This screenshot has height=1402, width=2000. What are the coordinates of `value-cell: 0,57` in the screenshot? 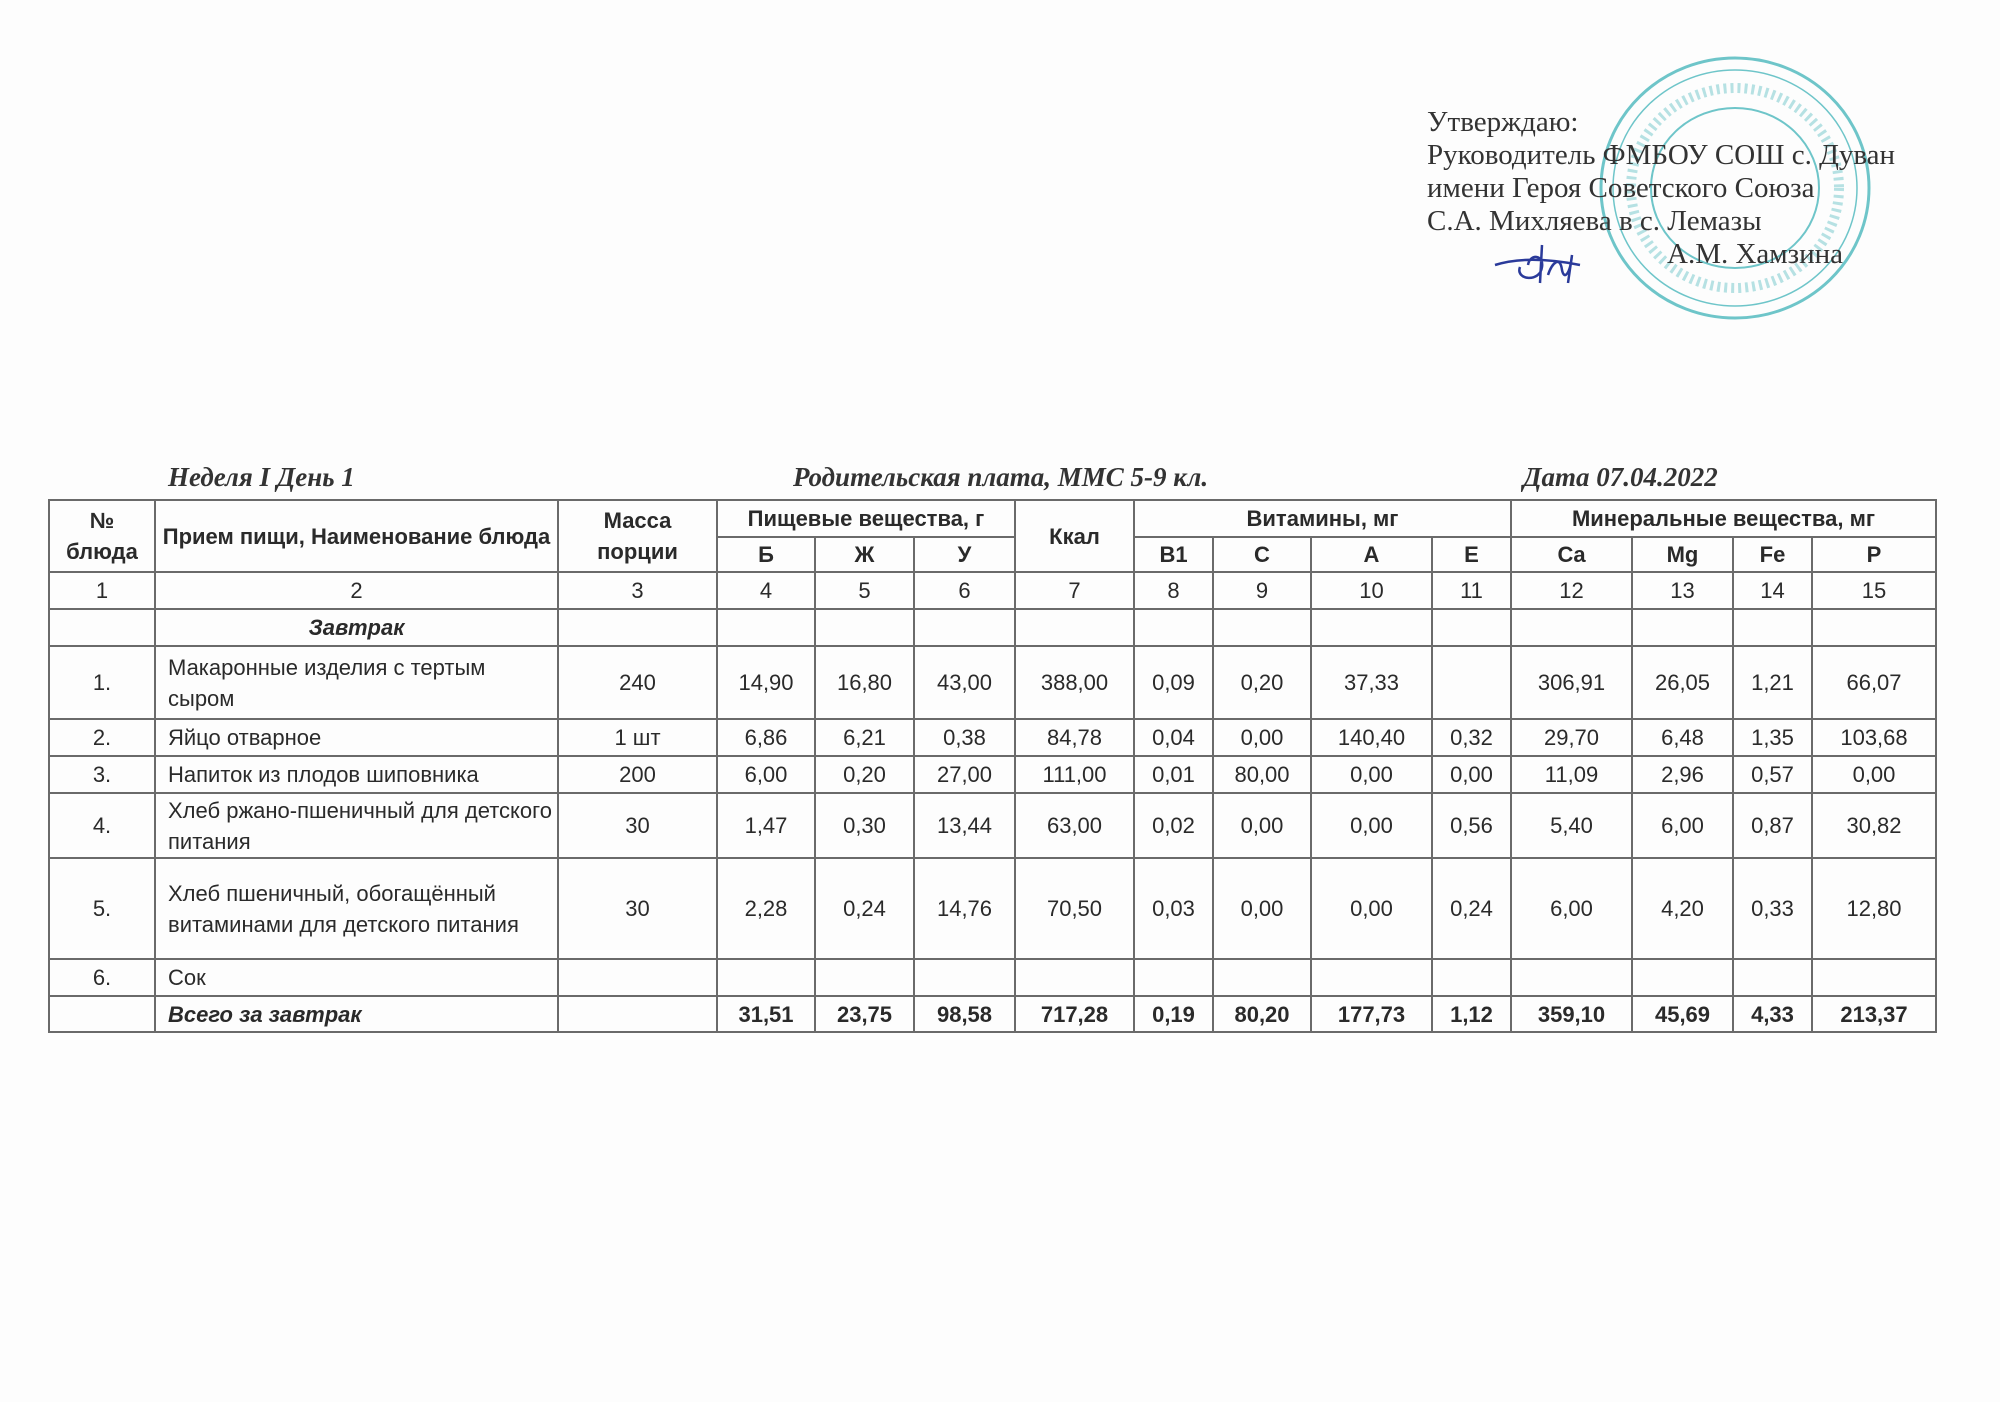 It's located at (1772, 774).